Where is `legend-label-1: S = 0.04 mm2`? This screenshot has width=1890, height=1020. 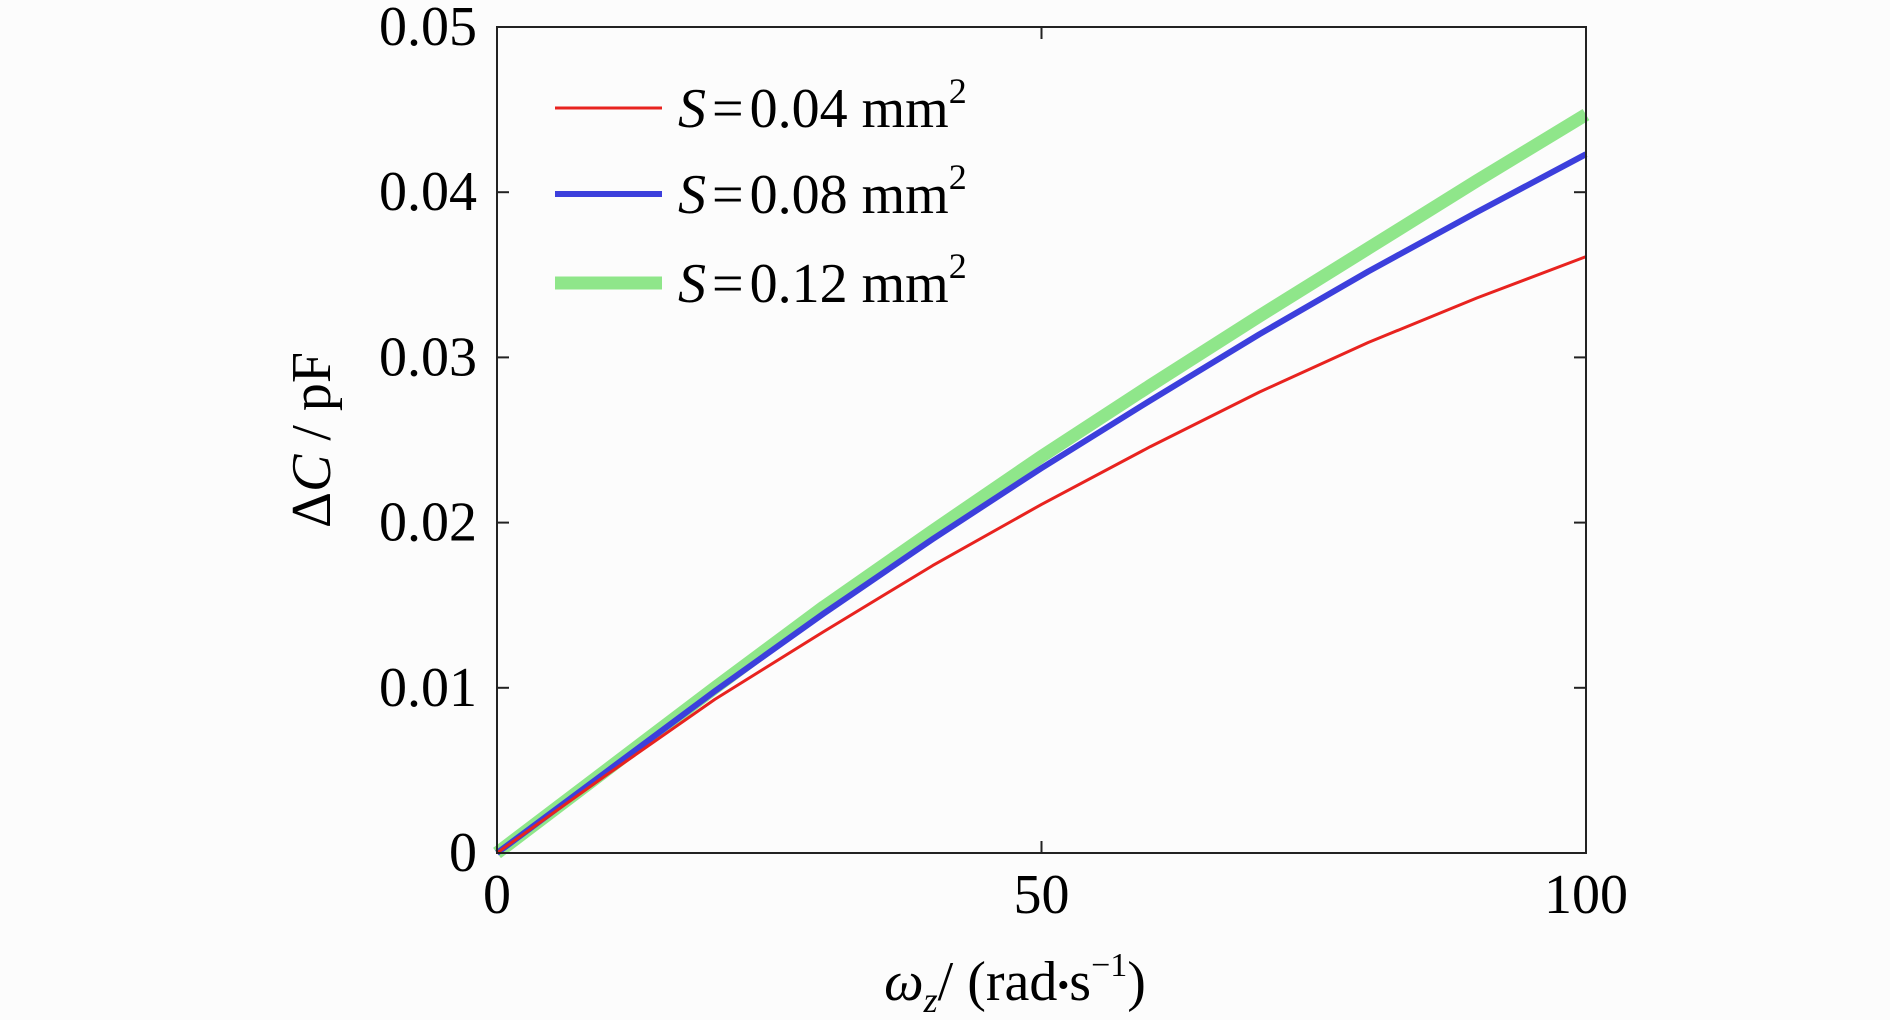
legend-label-1: S = 0.04 mm2 is located at coordinates (822, 105).